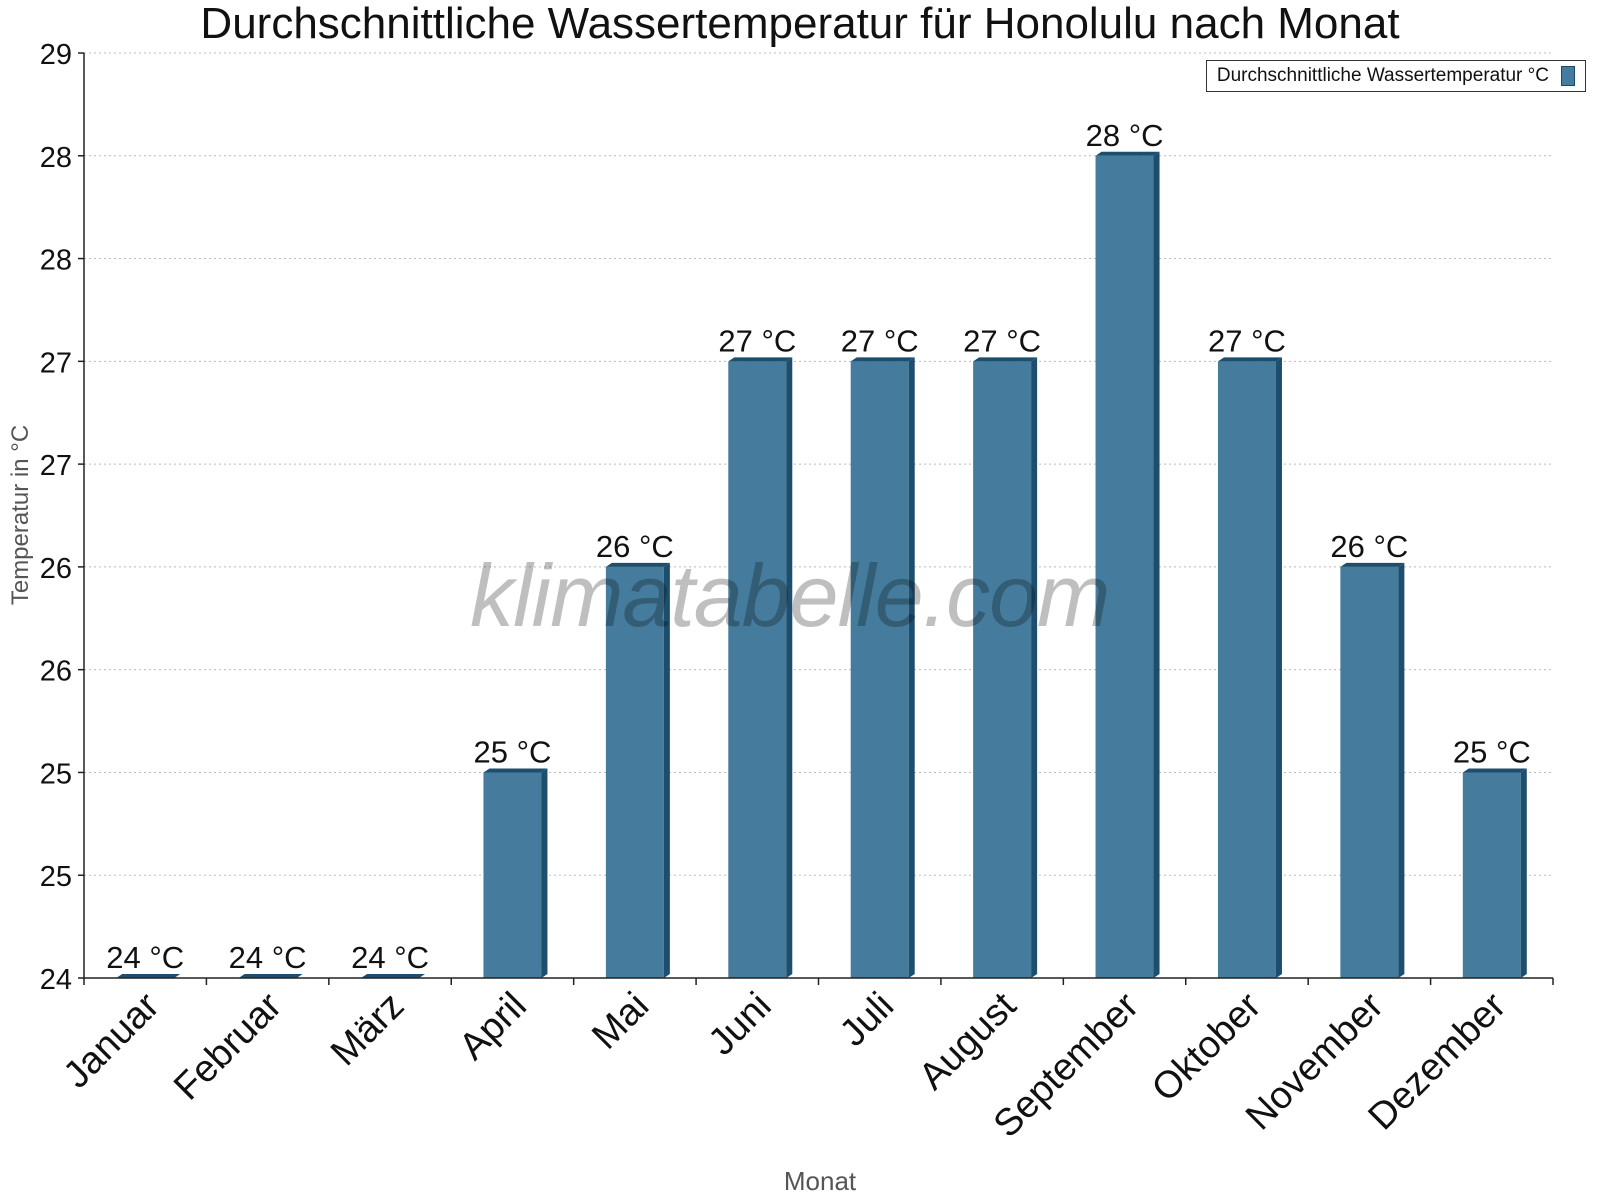 This screenshot has width=1600, height=1200. What do you see at coordinates (740, 1024) in the screenshot?
I see `x-tick-label: Juni` at bounding box center [740, 1024].